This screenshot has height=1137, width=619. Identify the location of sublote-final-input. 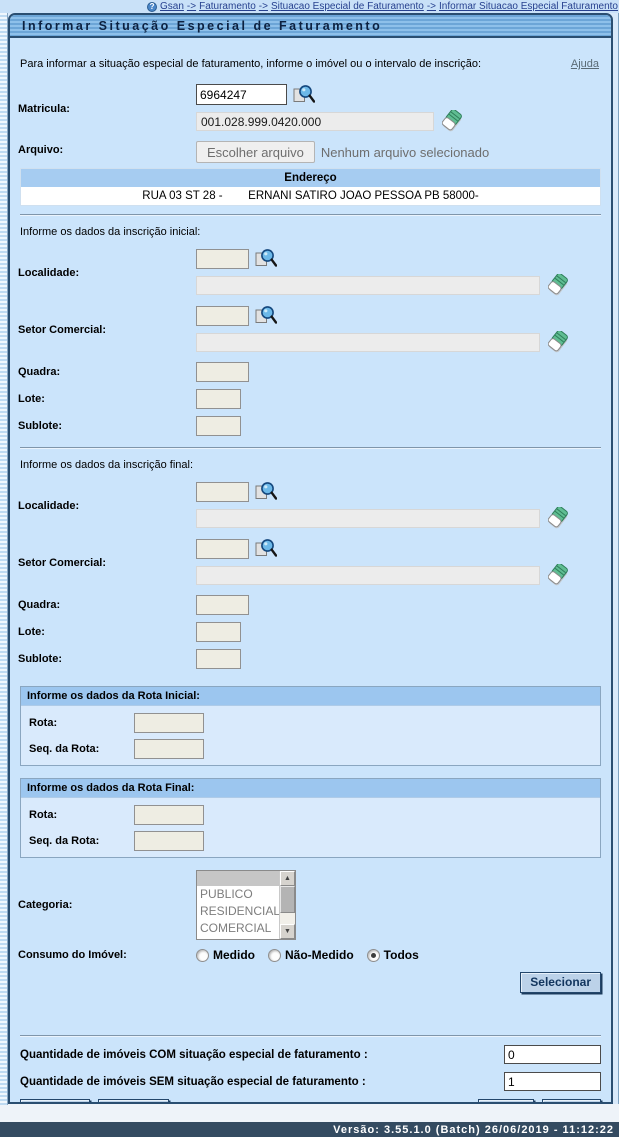
(218, 659).